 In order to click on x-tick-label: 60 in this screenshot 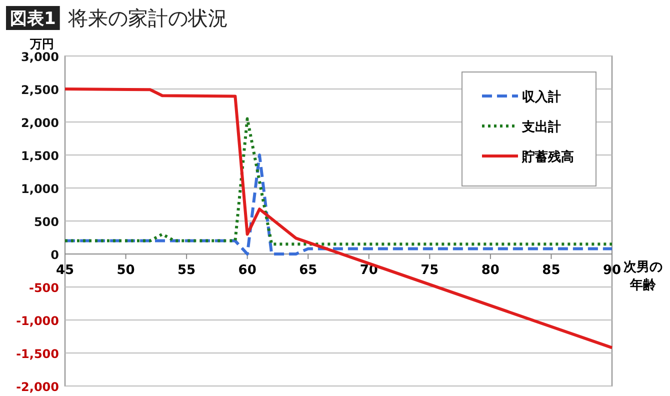, I will do `click(247, 270)`.